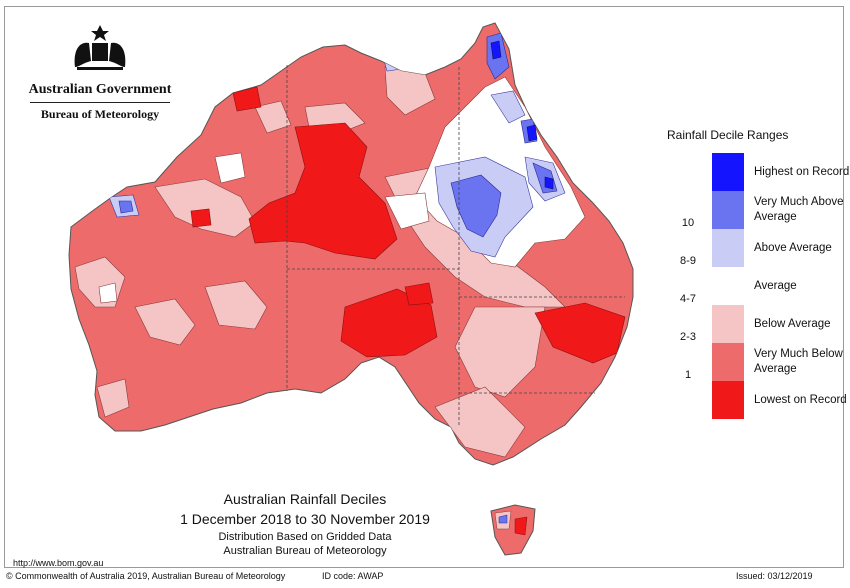 The image size is (850, 588). Describe the element at coordinates (305, 499) in the screenshot. I see `map-title: Australian Rainfall Deciles` at that location.